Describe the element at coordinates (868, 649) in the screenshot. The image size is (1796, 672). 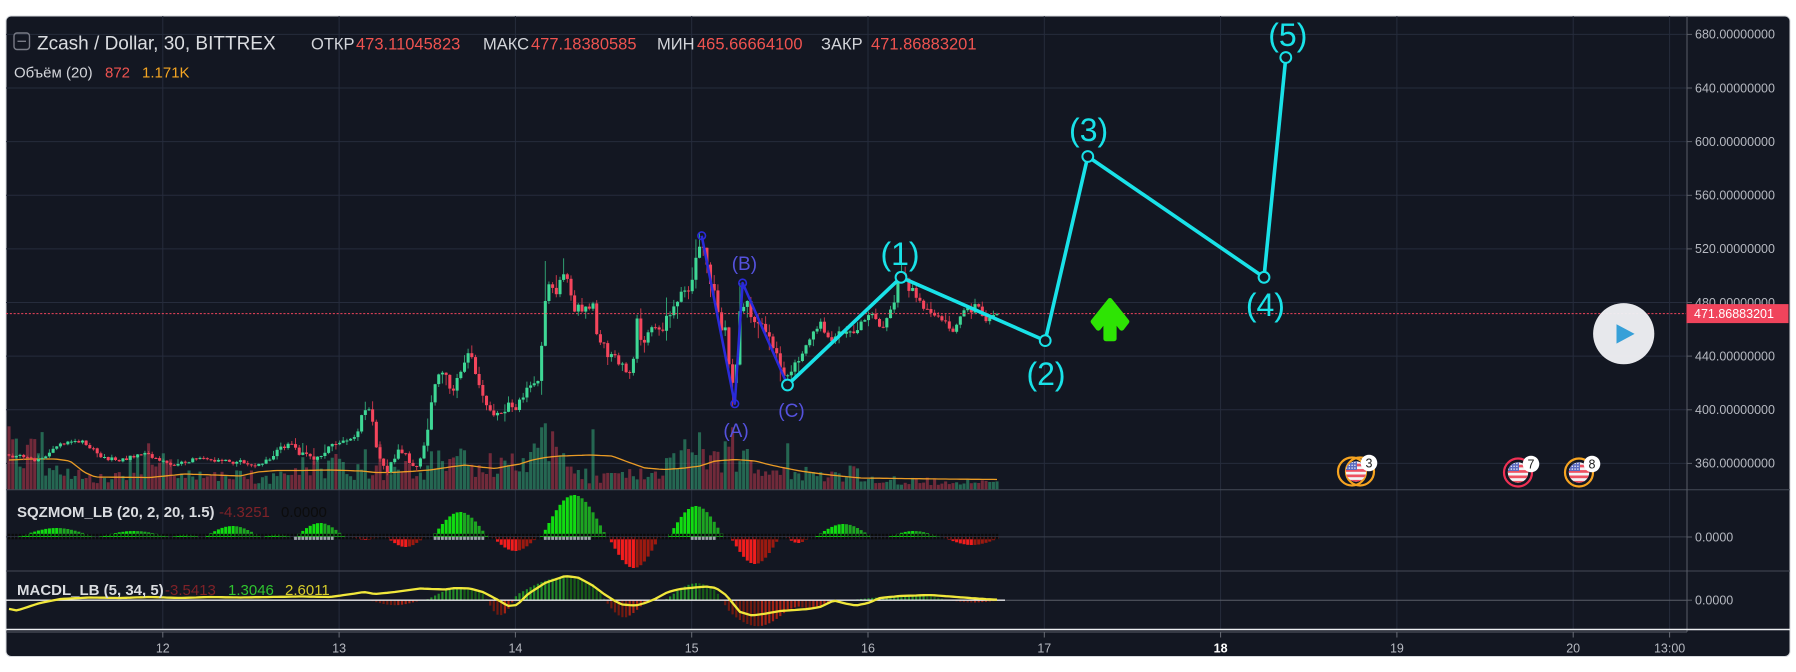
I see `svg-text: 16` at that location.